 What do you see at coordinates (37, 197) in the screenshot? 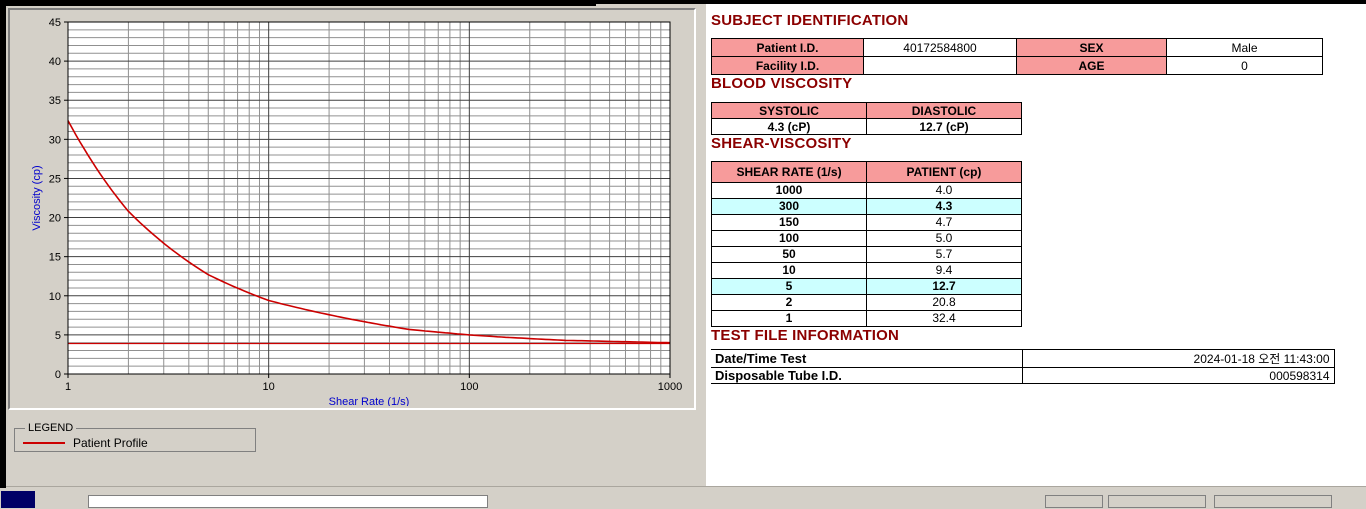
I see `svg-text: Viscosity (cp)` at bounding box center [37, 197].